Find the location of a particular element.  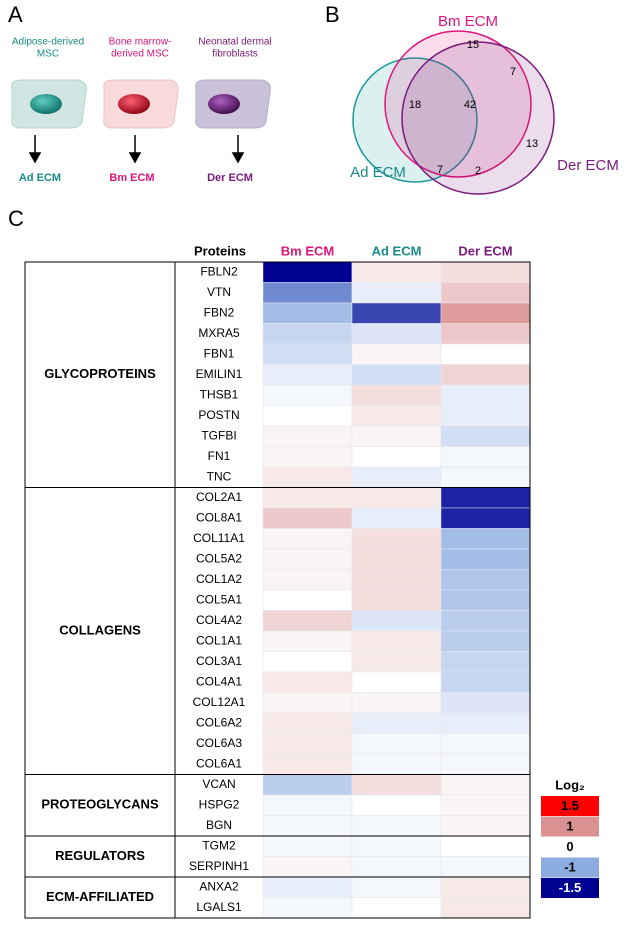

panel-label: C is located at coordinates (16, 218).